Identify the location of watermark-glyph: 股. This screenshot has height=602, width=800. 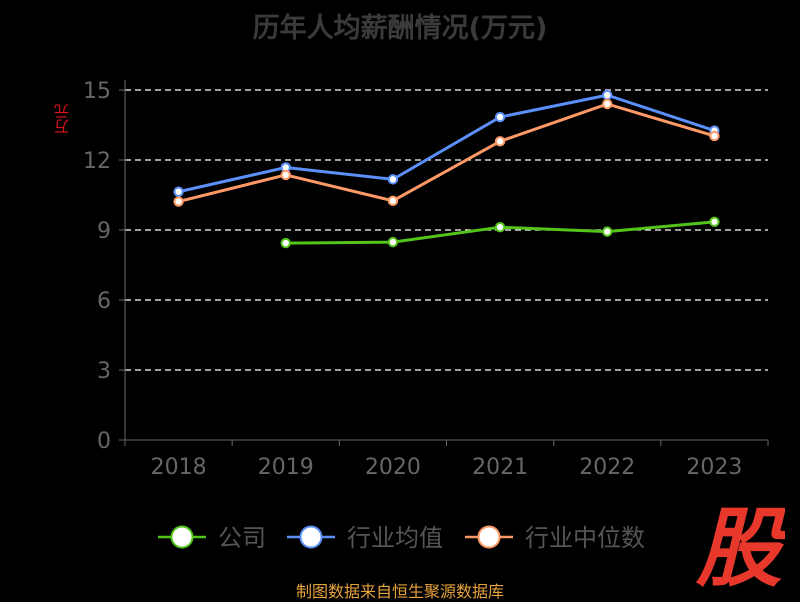
(740, 546).